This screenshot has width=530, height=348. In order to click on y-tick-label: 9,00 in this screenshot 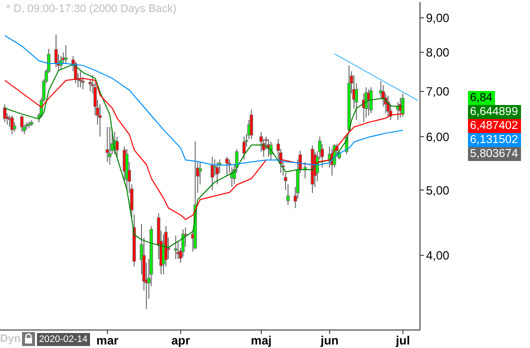, I will do `click(438, 18)`.